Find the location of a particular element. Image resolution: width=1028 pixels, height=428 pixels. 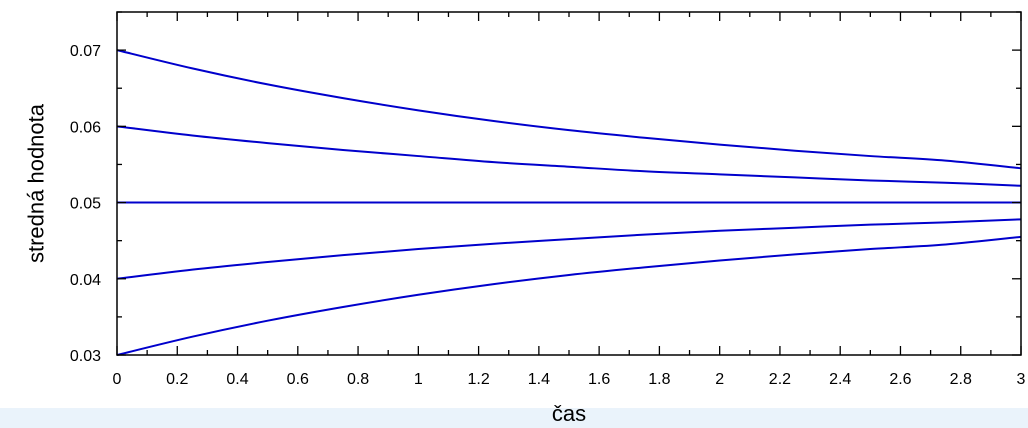

x-tick-label: 1.4 is located at coordinates (539, 379).